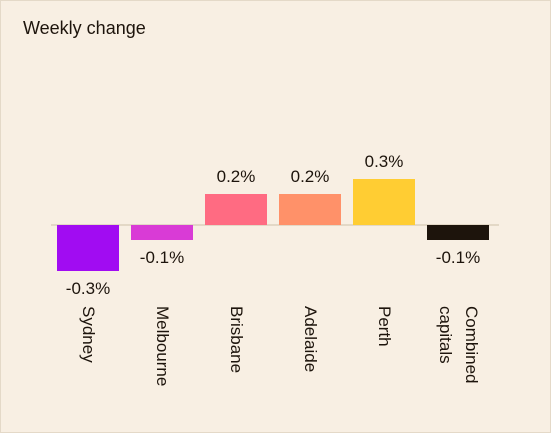 The width and height of the screenshot is (551, 433). I want to click on value-label: -0.3%, so click(88, 288).